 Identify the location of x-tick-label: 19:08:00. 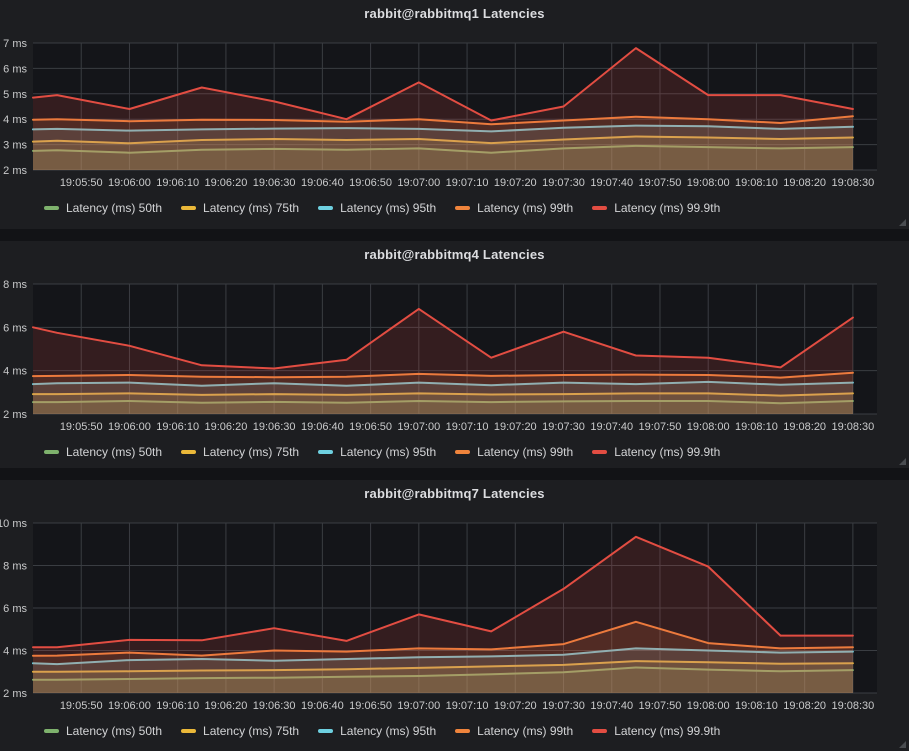
(708, 706).